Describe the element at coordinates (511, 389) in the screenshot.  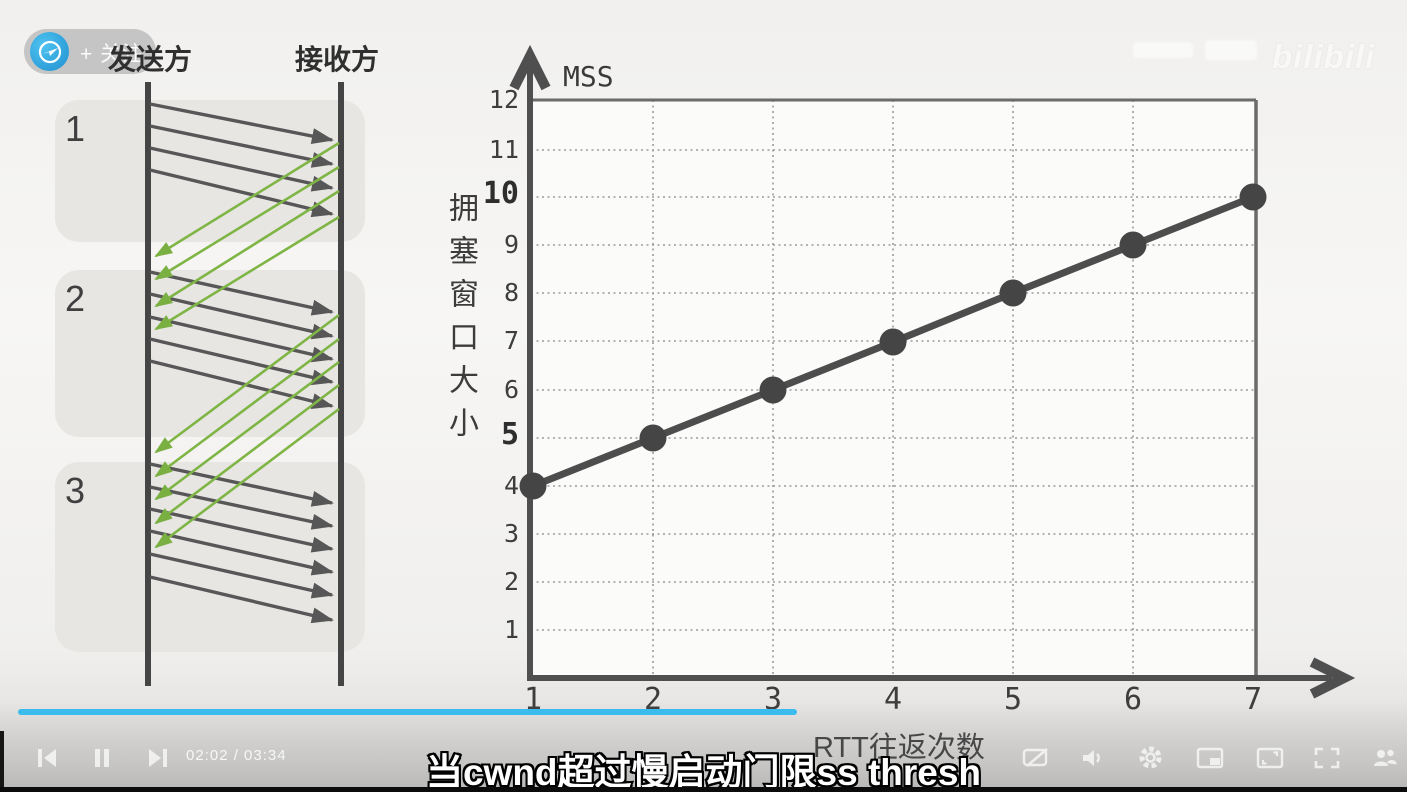
I see `y-tick: 6` at that location.